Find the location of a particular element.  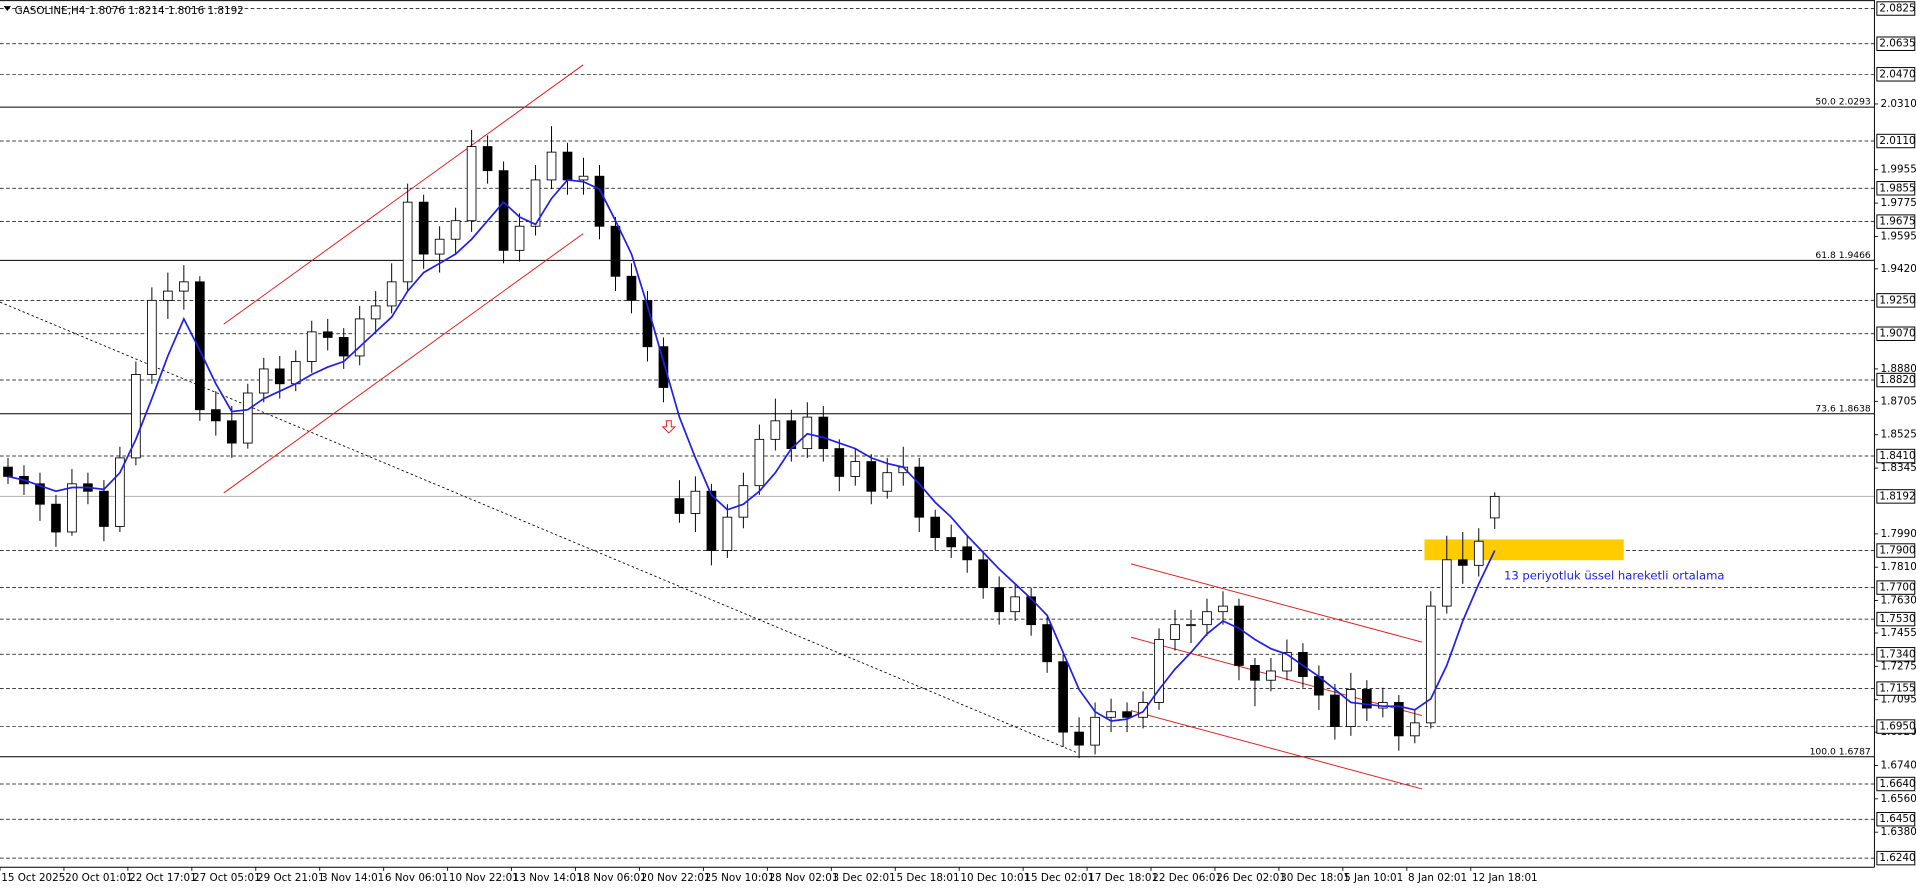

x-tick-label: 12 Jan 18:01 is located at coordinates (1505, 878).